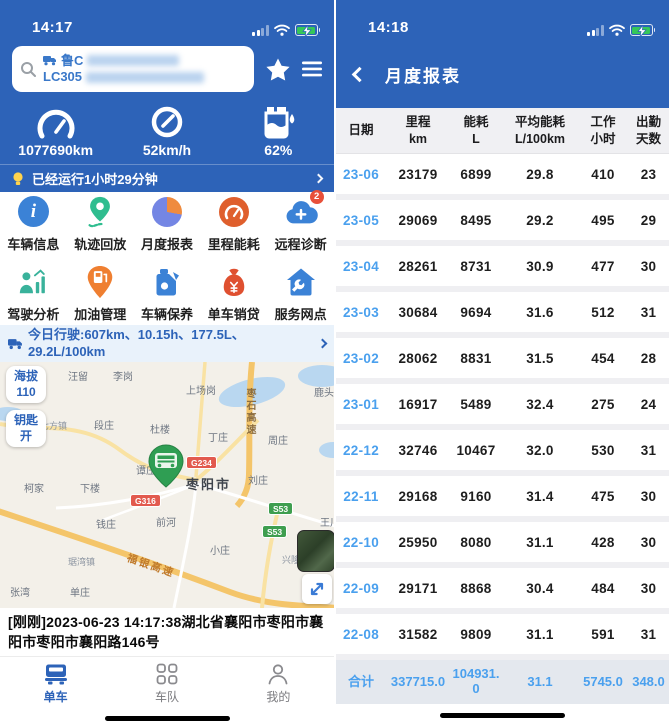 The height and width of the screenshot is (726, 669). What do you see at coordinates (540, 174) in the screenshot?
I see `row-value: 29.8` at bounding box center [540, 174].